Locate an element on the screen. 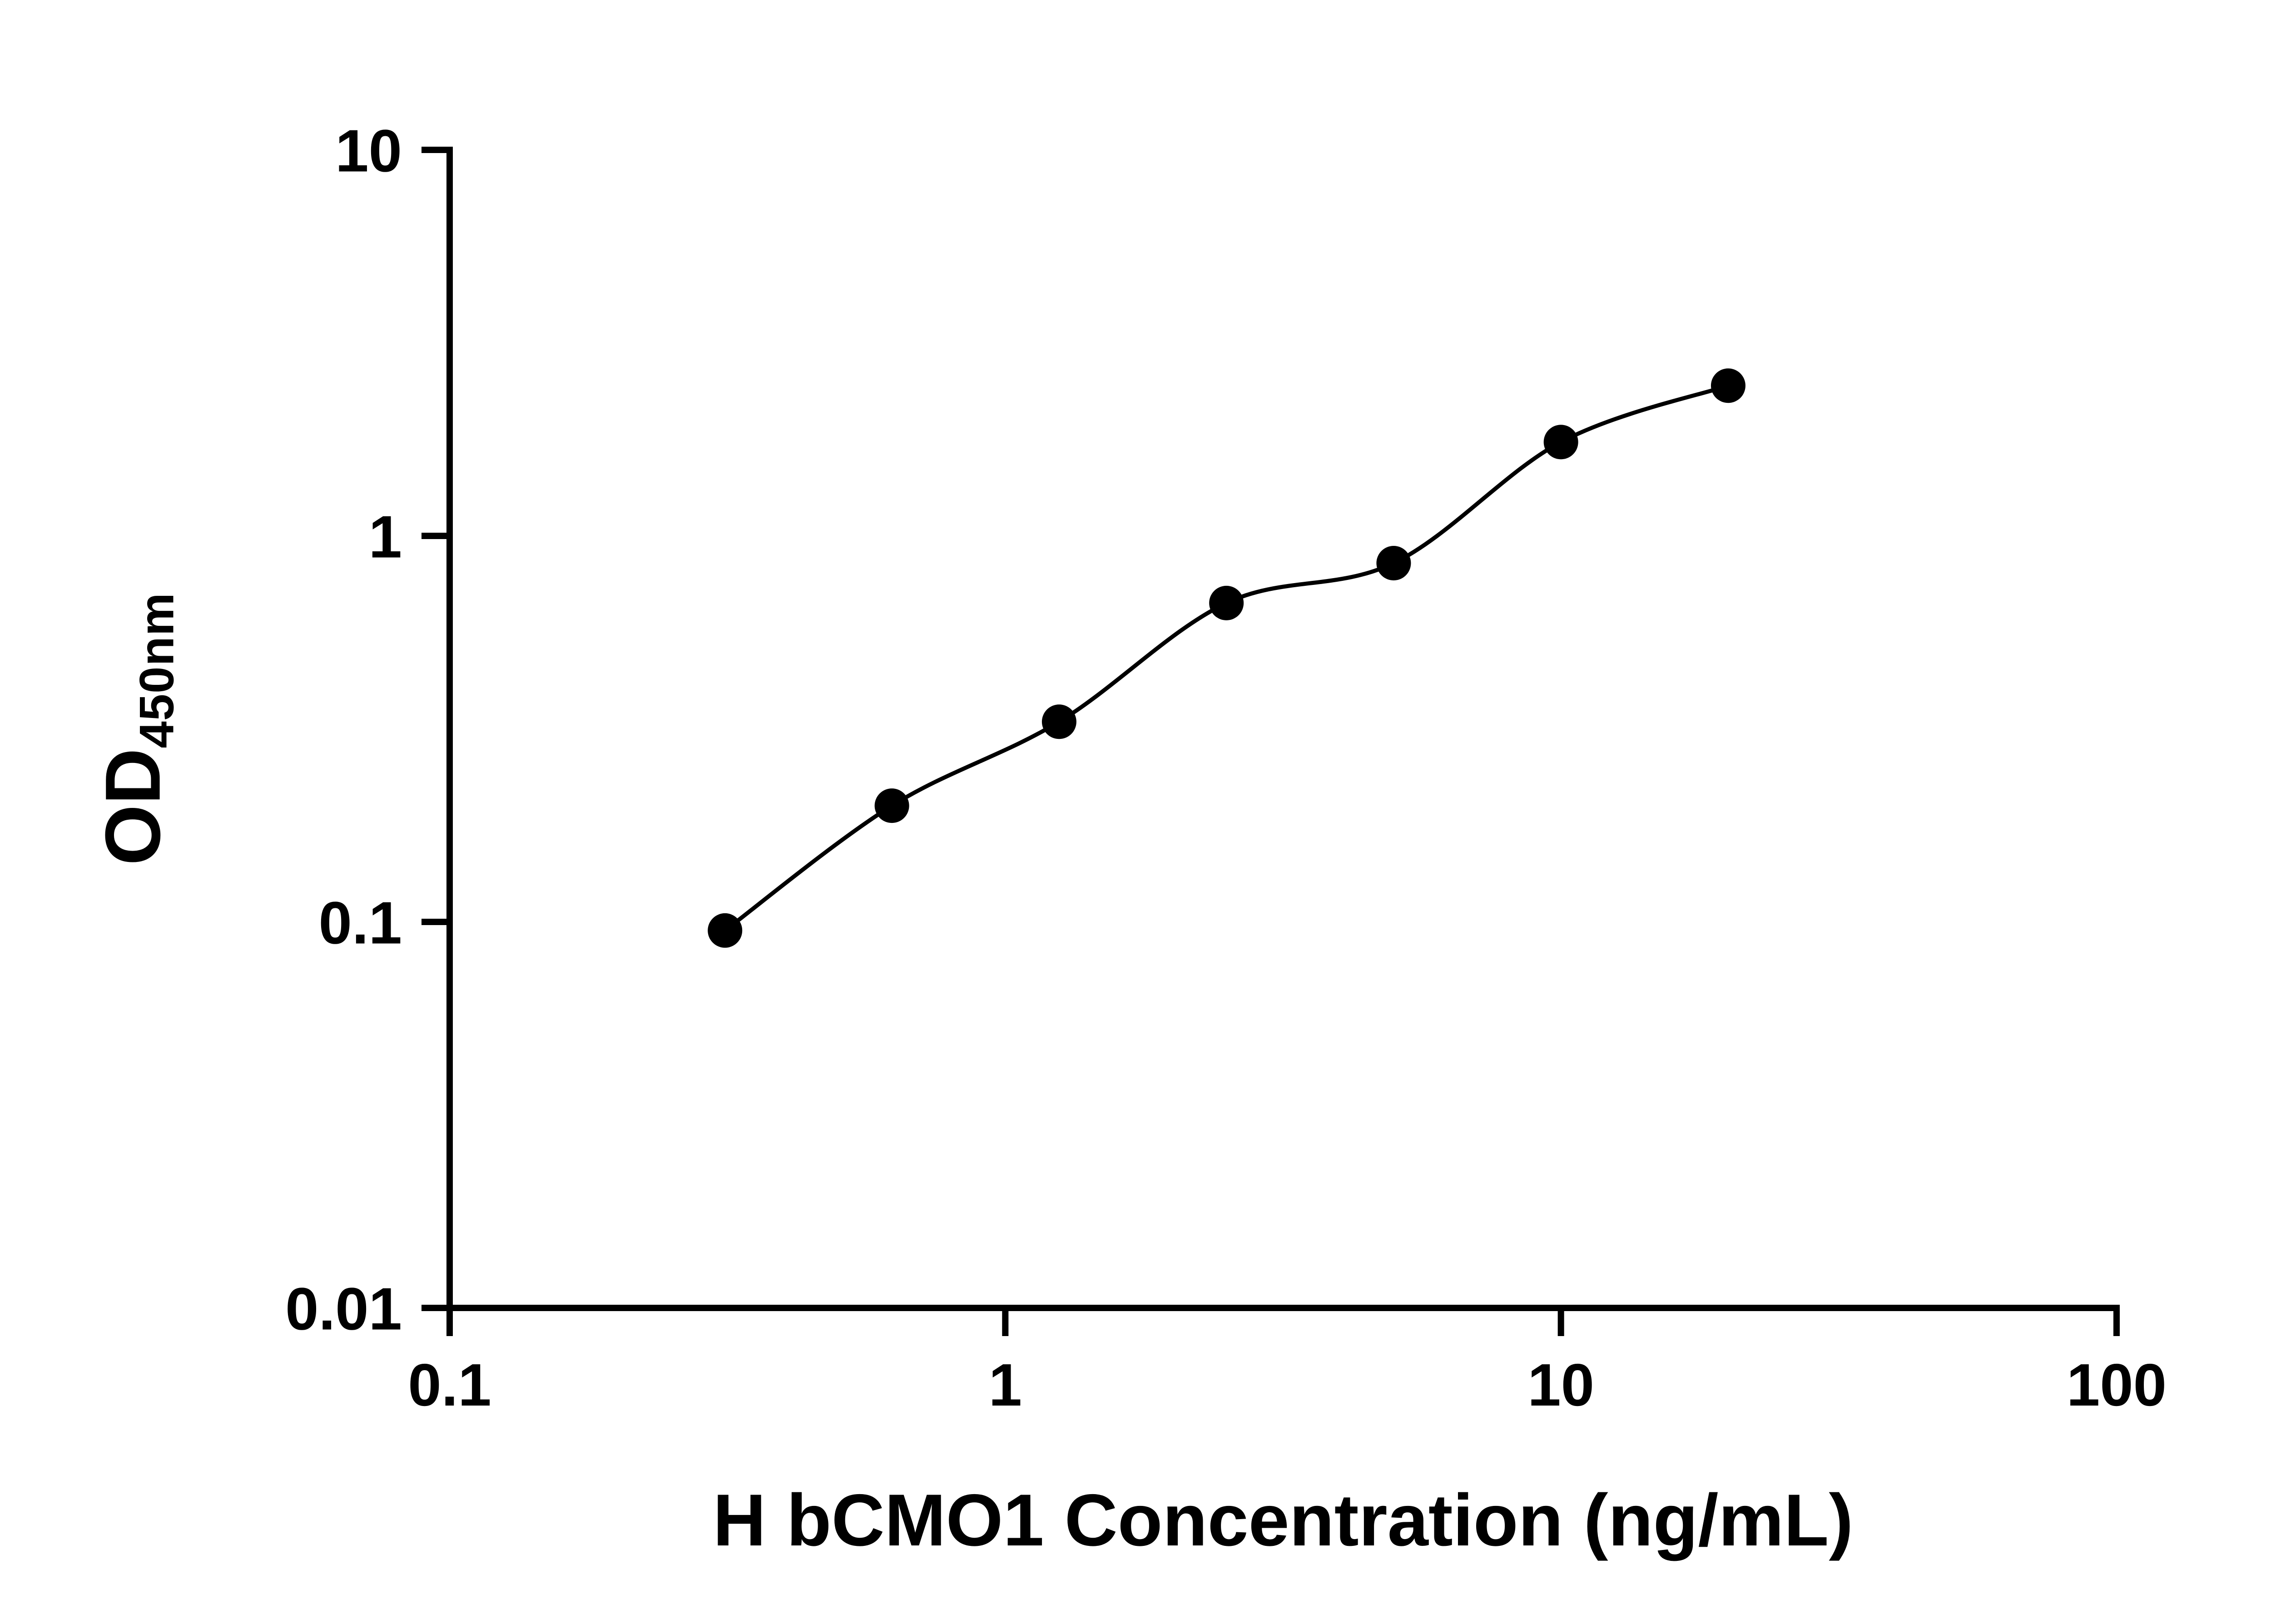 The width and height of the screenshot is (2271, 1624). y-axis-title: OD450nm is located at coordinates (136, 728).